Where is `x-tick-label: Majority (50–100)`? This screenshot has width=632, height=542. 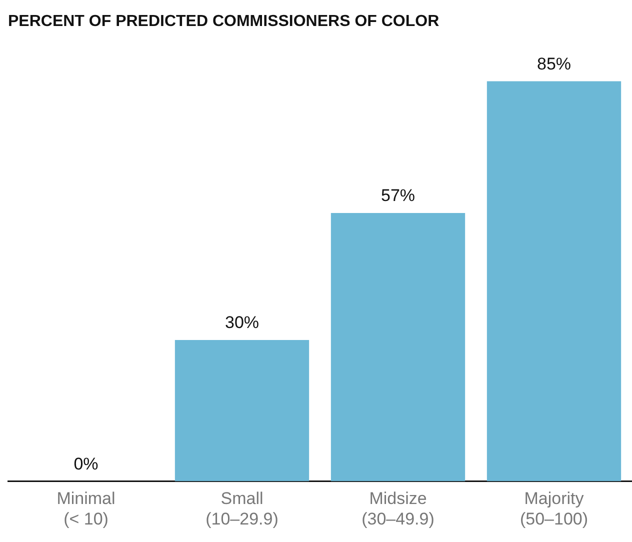
x-tick-label: Majority (50–100) is located at coordinates (554, 508).